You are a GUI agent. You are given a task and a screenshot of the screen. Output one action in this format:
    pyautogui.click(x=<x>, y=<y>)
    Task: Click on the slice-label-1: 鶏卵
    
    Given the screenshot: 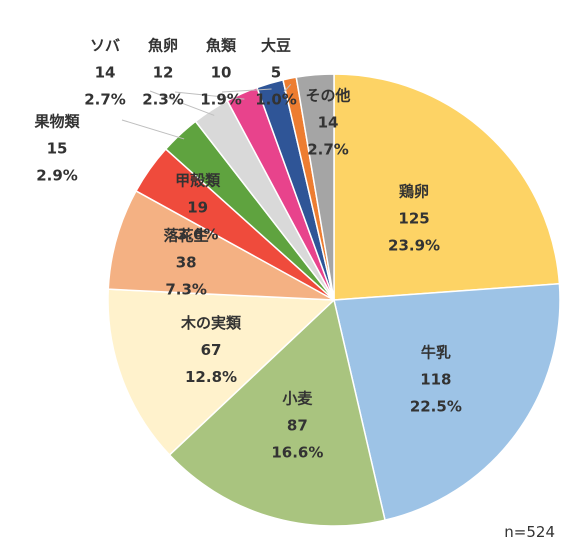 What is the action you would take?
    pyautogui.click(x=414, y=191)
    